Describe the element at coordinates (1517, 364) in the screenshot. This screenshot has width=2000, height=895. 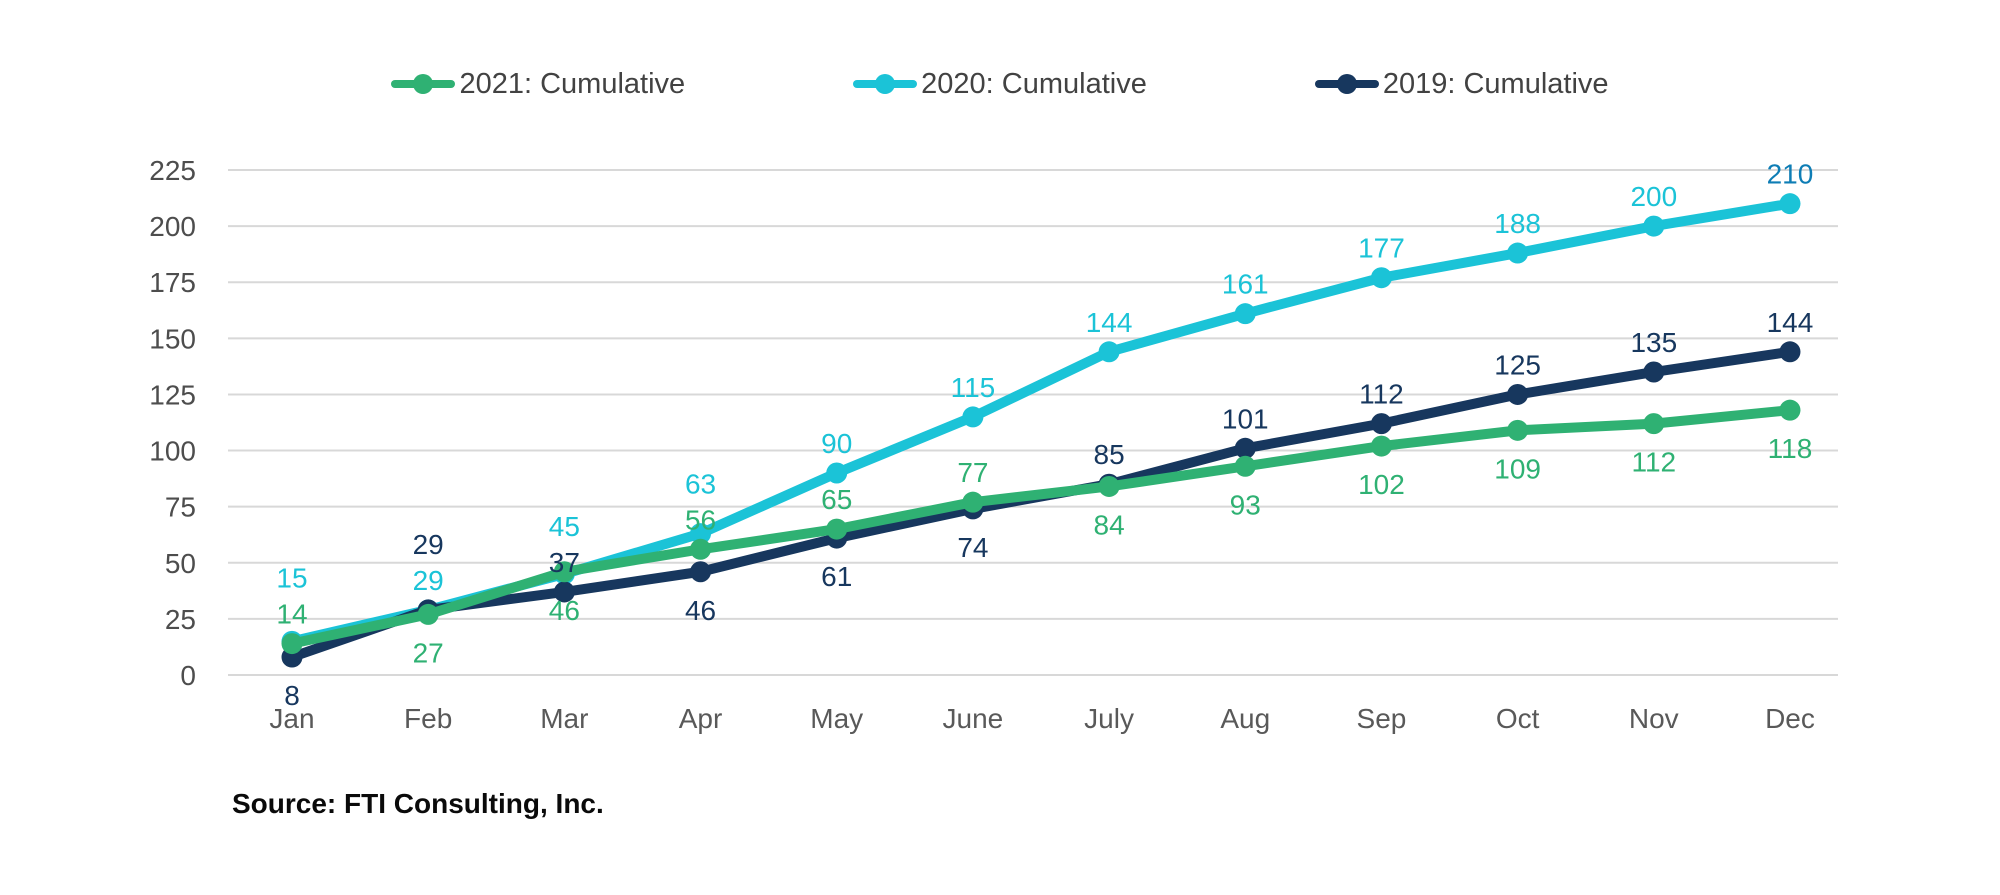
I see `data-label: 125` at that location.